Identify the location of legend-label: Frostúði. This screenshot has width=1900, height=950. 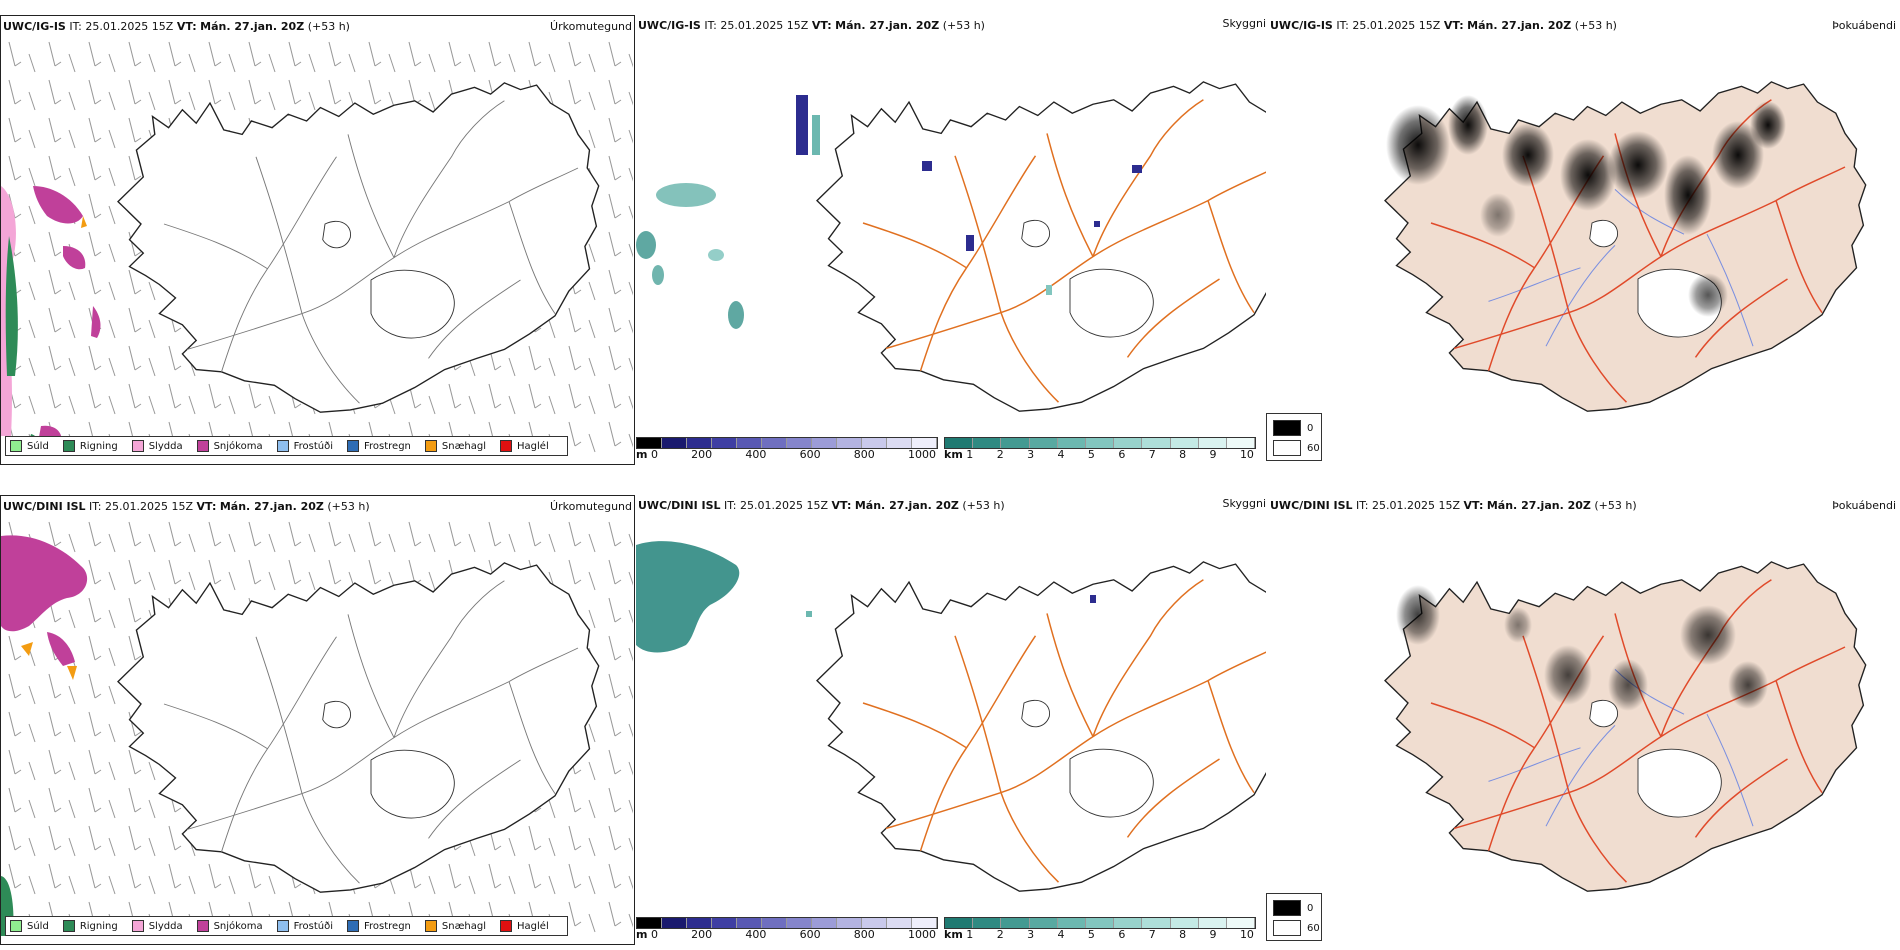
(313, 926).